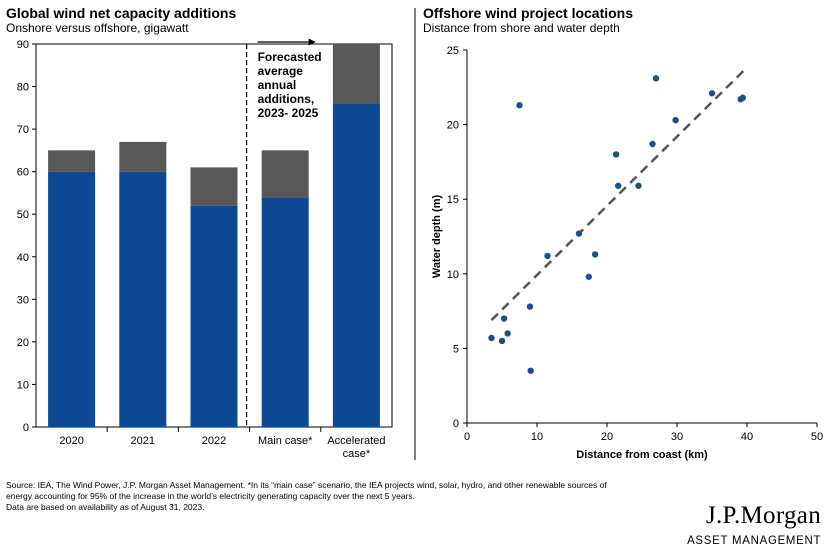  Describe the element at coordinates (23, 343) in the screenshot. I see `bar-y-tick-label-2: 20` at that location.